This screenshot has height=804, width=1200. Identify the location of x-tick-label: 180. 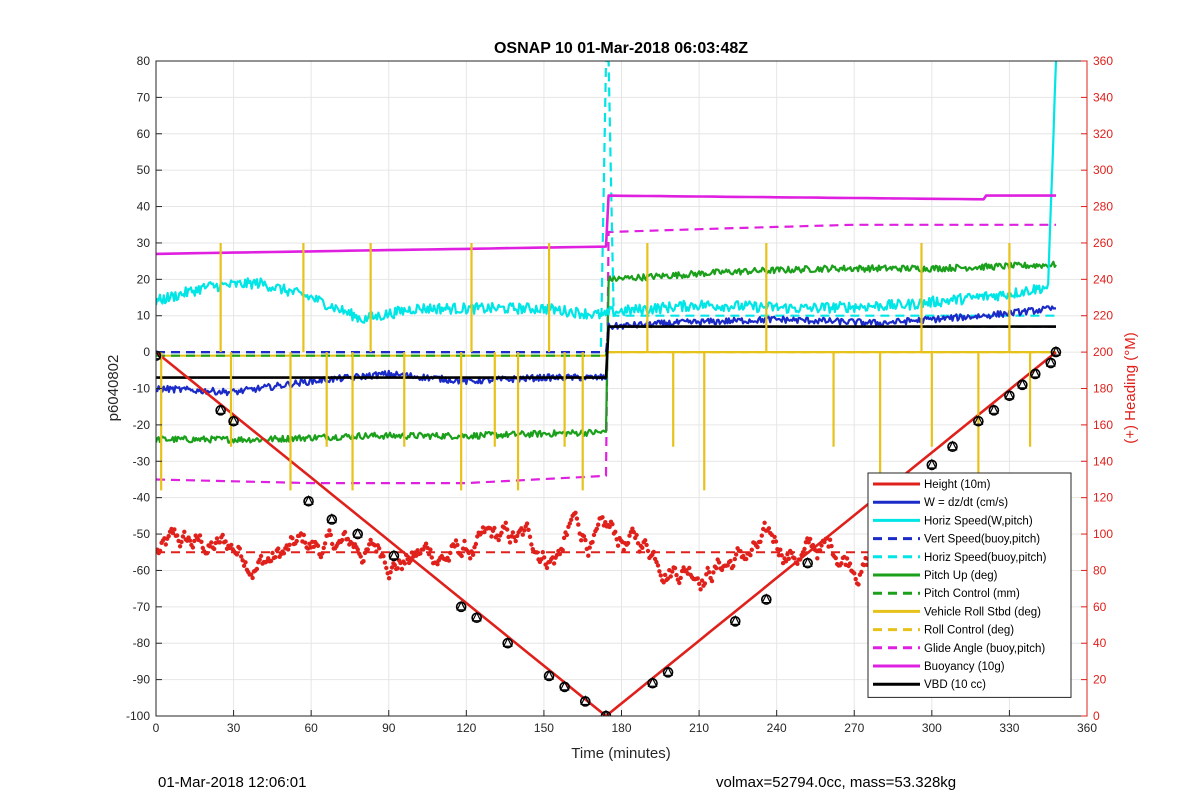
(621, 728).